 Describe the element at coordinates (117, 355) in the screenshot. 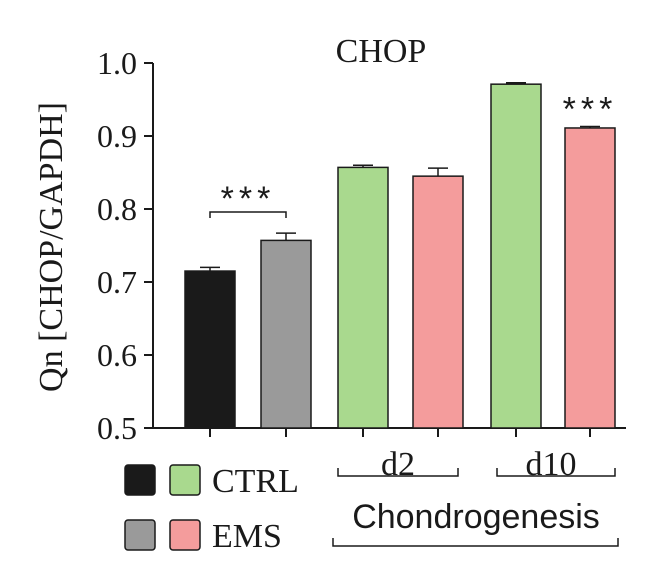

I see `y-tick-label: 0.6` at that location.